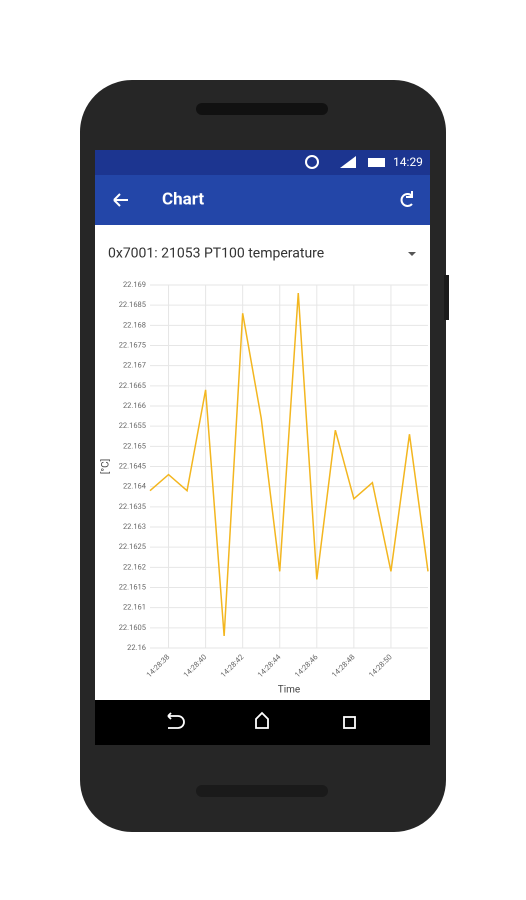 The image size is (526, 900). I want to click on y-tick-label: 22.1615, so click(132, 586).